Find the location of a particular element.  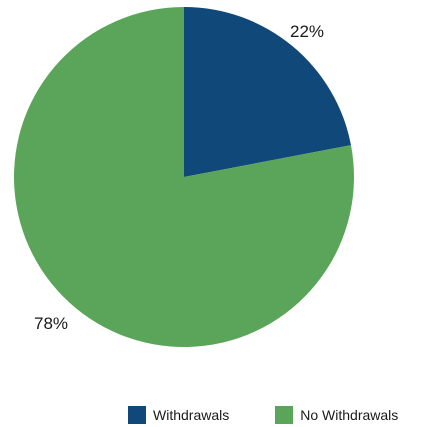

legend-item-no-withdrawals: No Withdrawals is located at coordinates (336, 415).